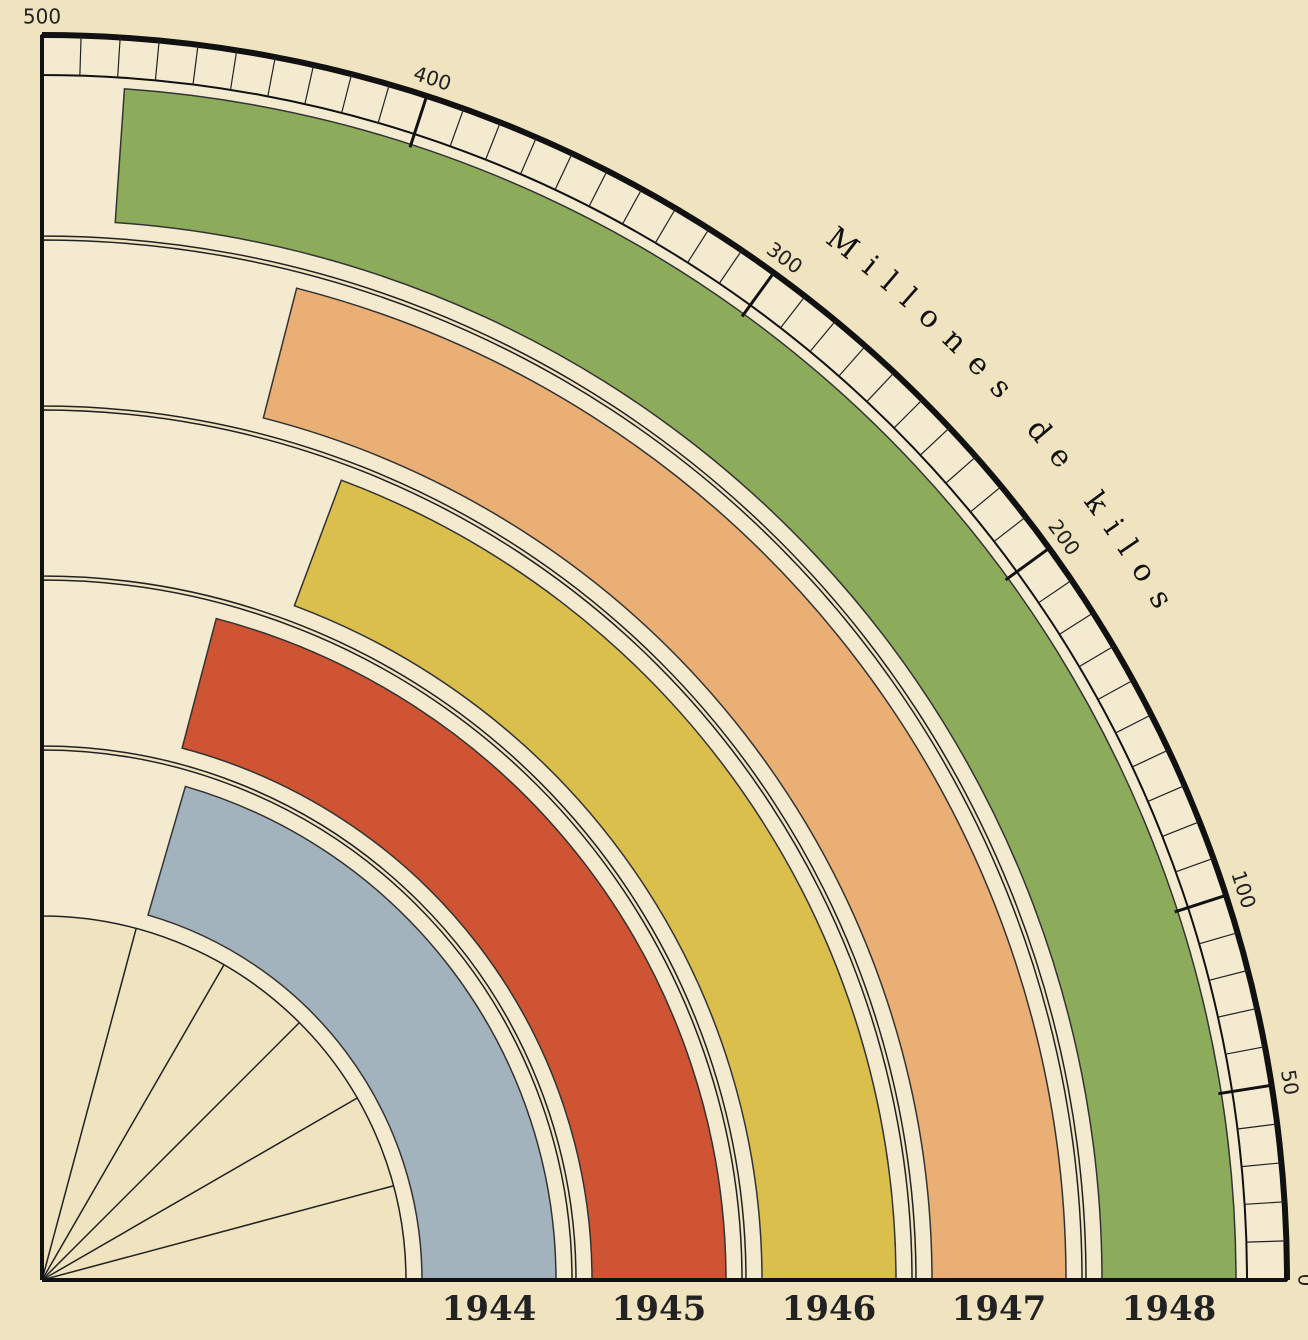  What do you see at coordinates (42, 17) in the screenshot?
I see `y-tick-label: 500` at bounding box center [42, 17].